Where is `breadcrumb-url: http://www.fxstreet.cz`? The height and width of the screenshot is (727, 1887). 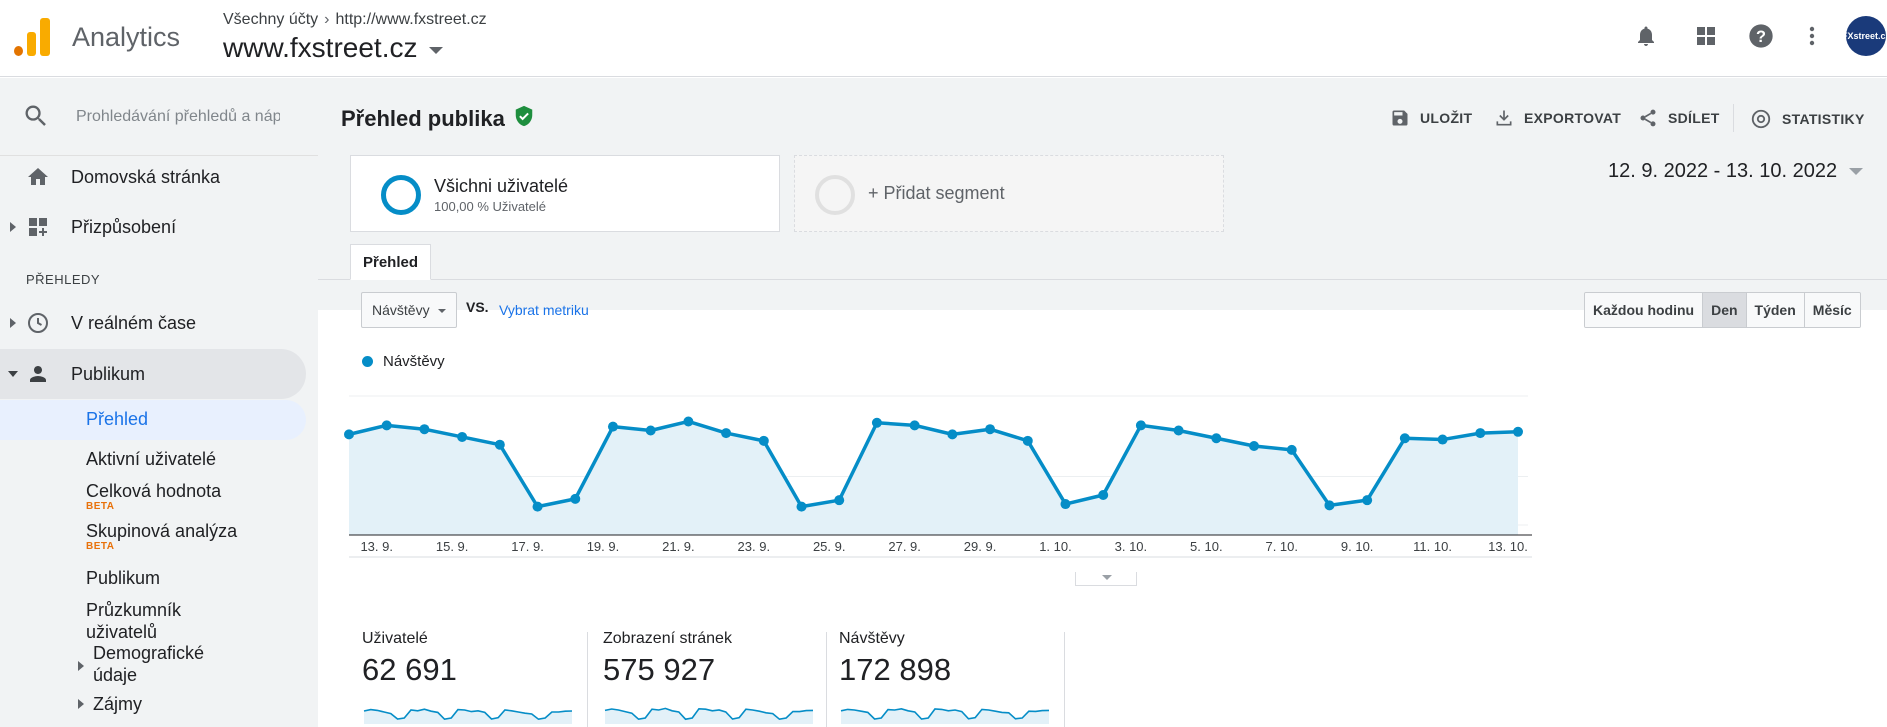
breadcrumb-url: http://www.fxstreet.cz is located at coordinates (411, 19).